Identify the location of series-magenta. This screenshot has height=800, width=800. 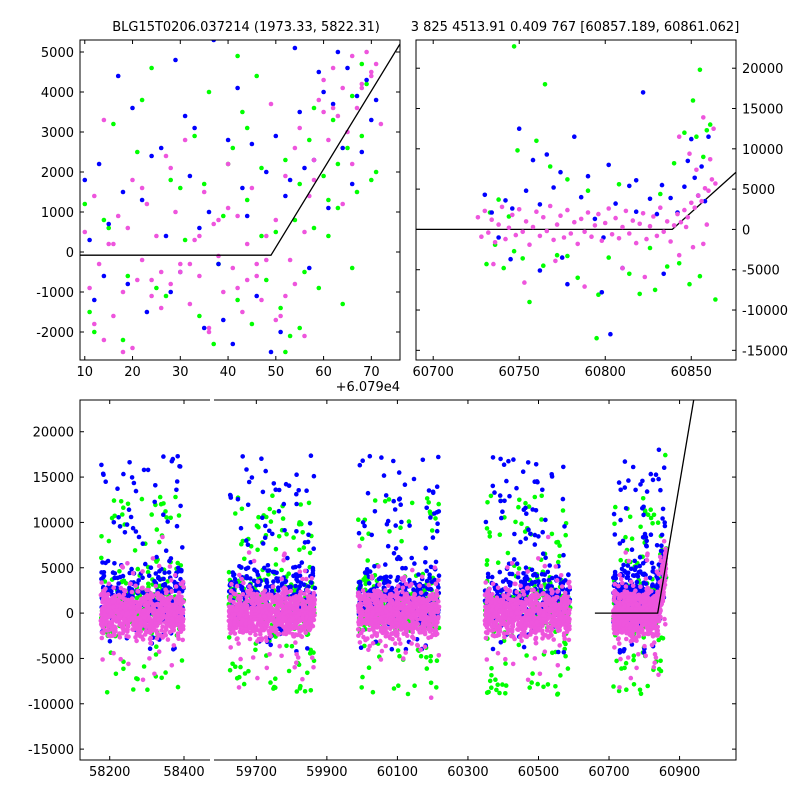
(596, 202).